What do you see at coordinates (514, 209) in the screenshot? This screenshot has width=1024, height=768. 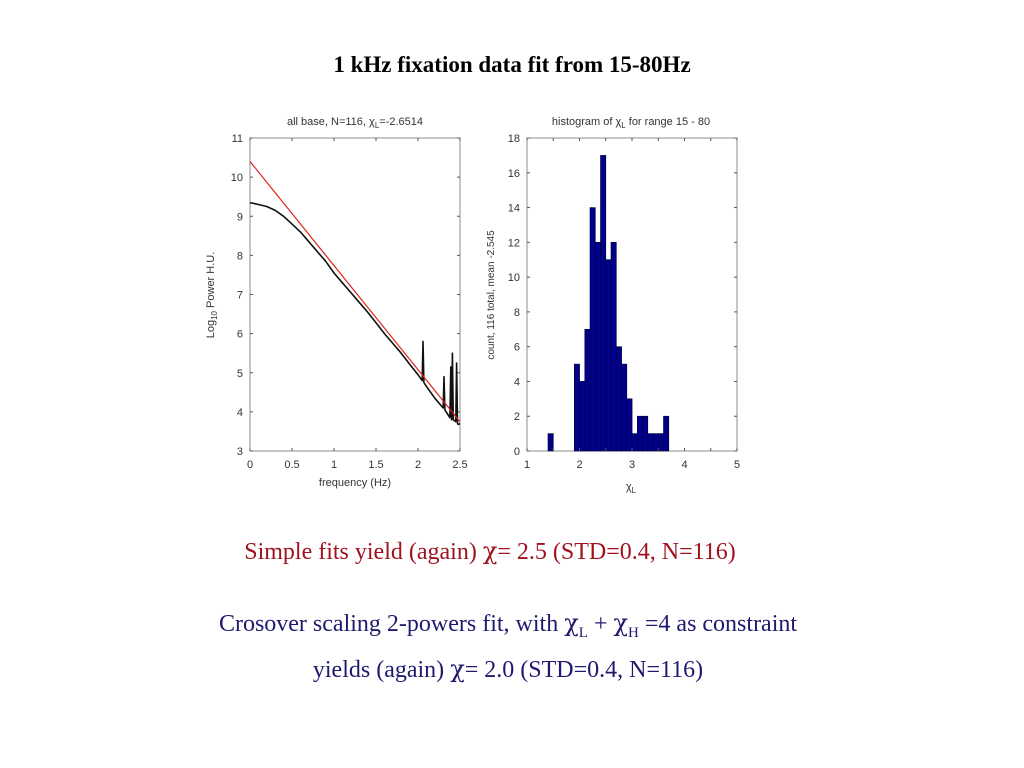 I see `chart2-ytick-label: 14` at bounding box center [514, 209].